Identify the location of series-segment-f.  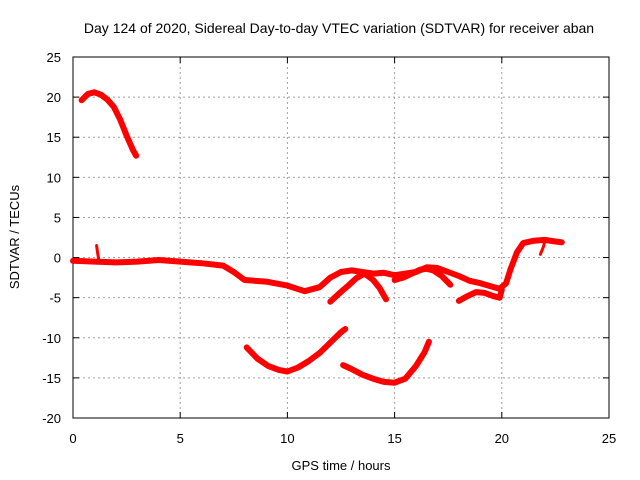
(296, 350).